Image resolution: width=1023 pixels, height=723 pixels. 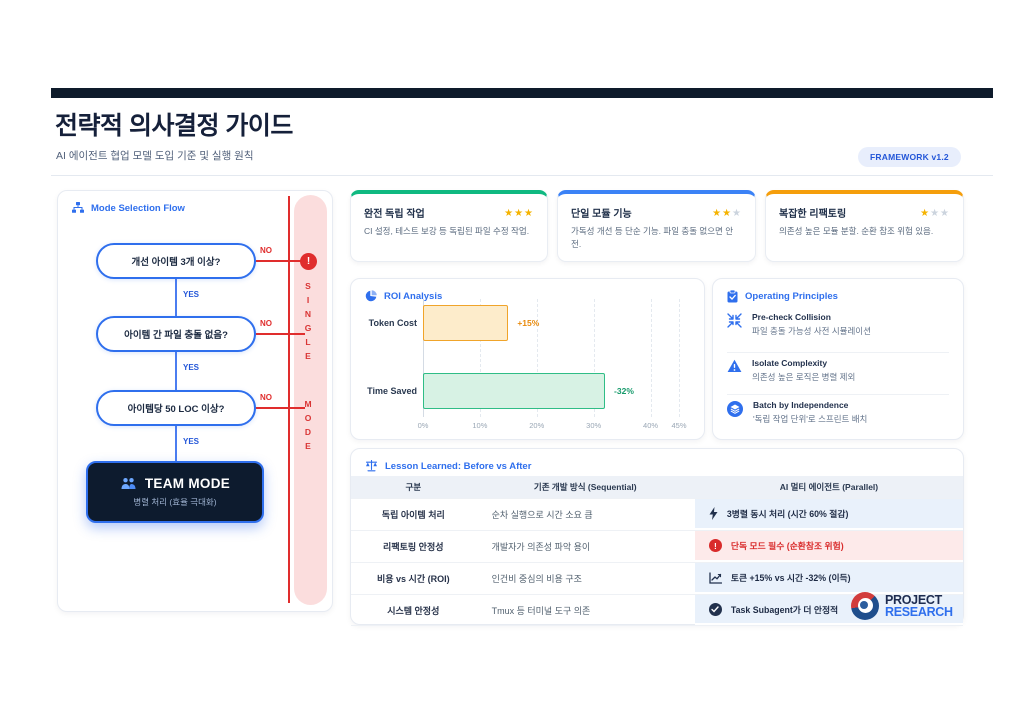 I want to click on roi-panel-header: ROI Analysis, so click(x=403, y=296).